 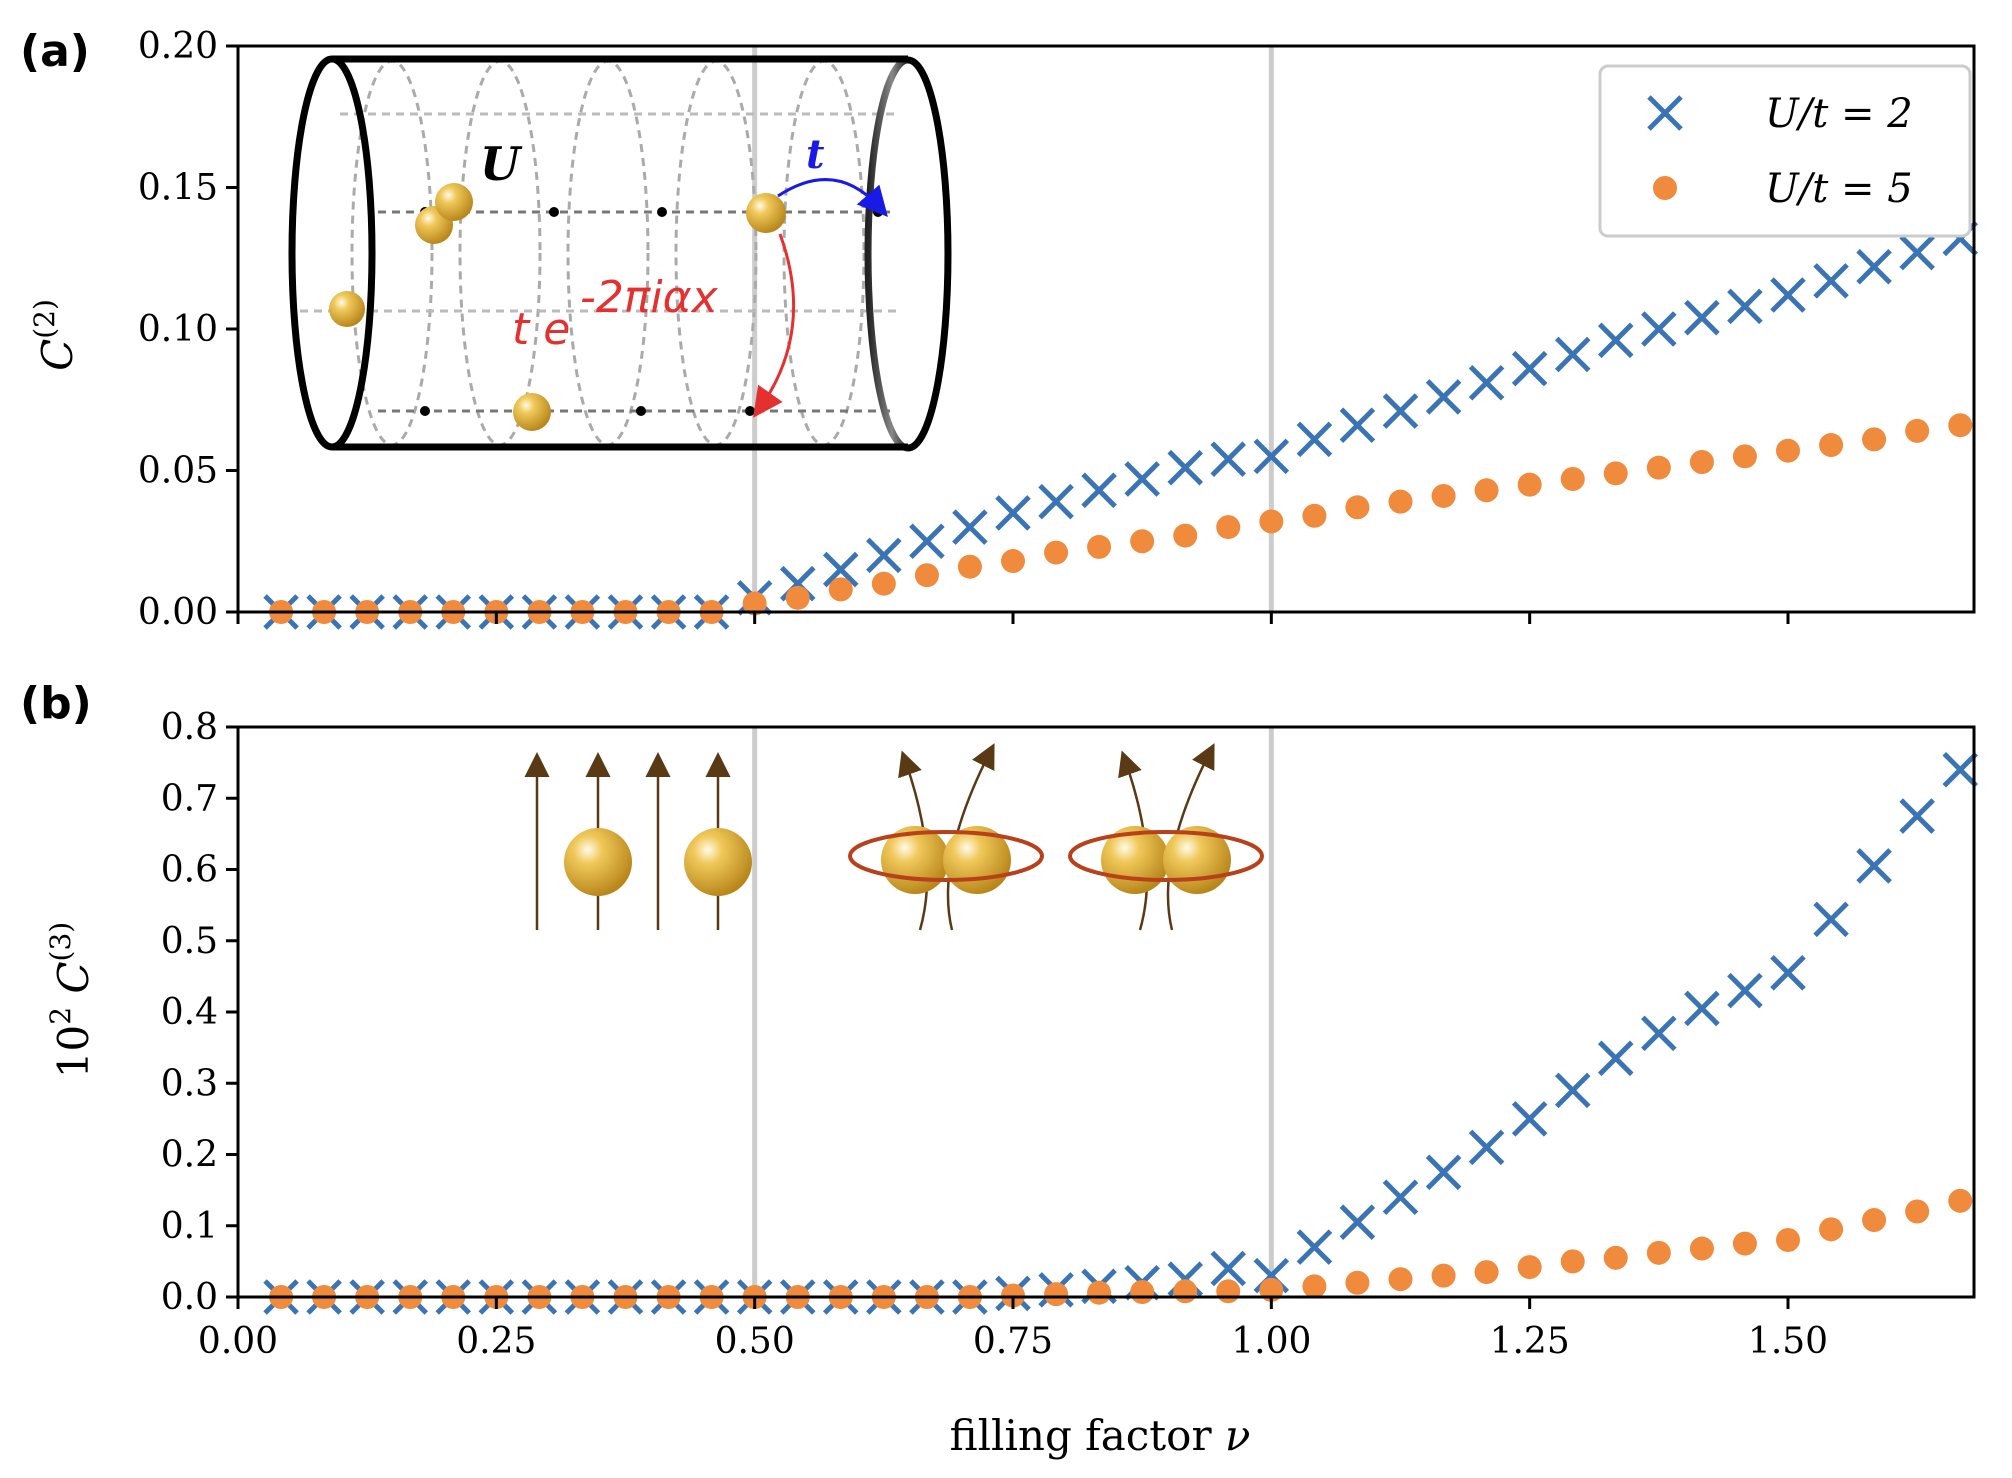 What do you see at coordinates (189, 1155) in the screenshot?
I see `y-tick-label: 0.2` at bounding box center [189, 1155].